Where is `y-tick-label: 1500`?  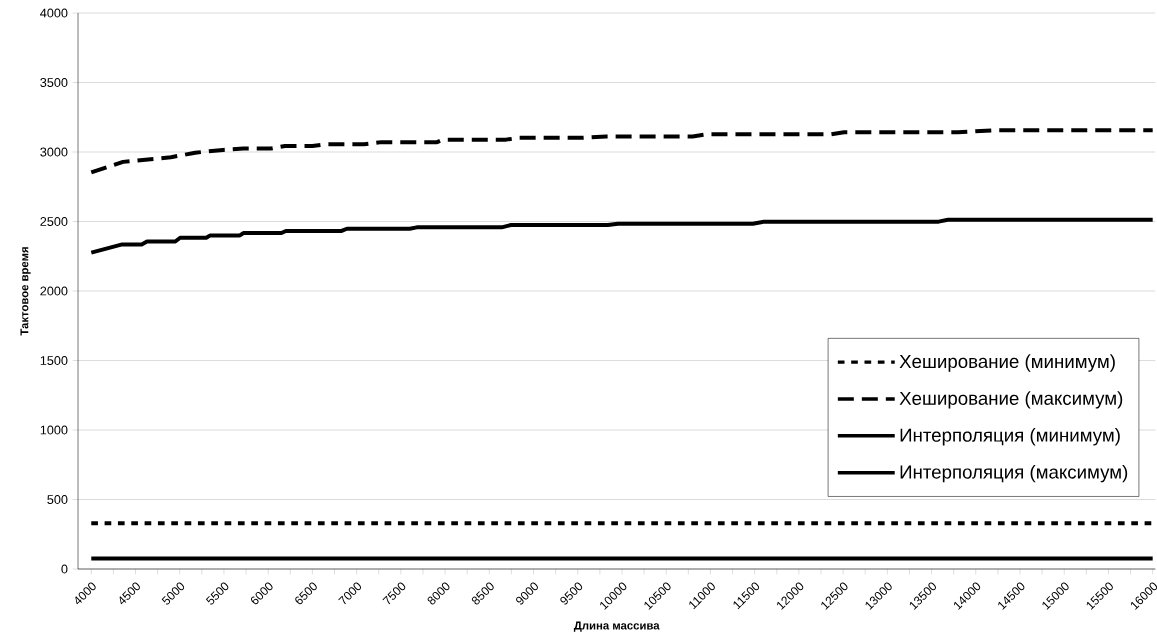
y-tick-label: 1500 is located at coordinates (54, 360).